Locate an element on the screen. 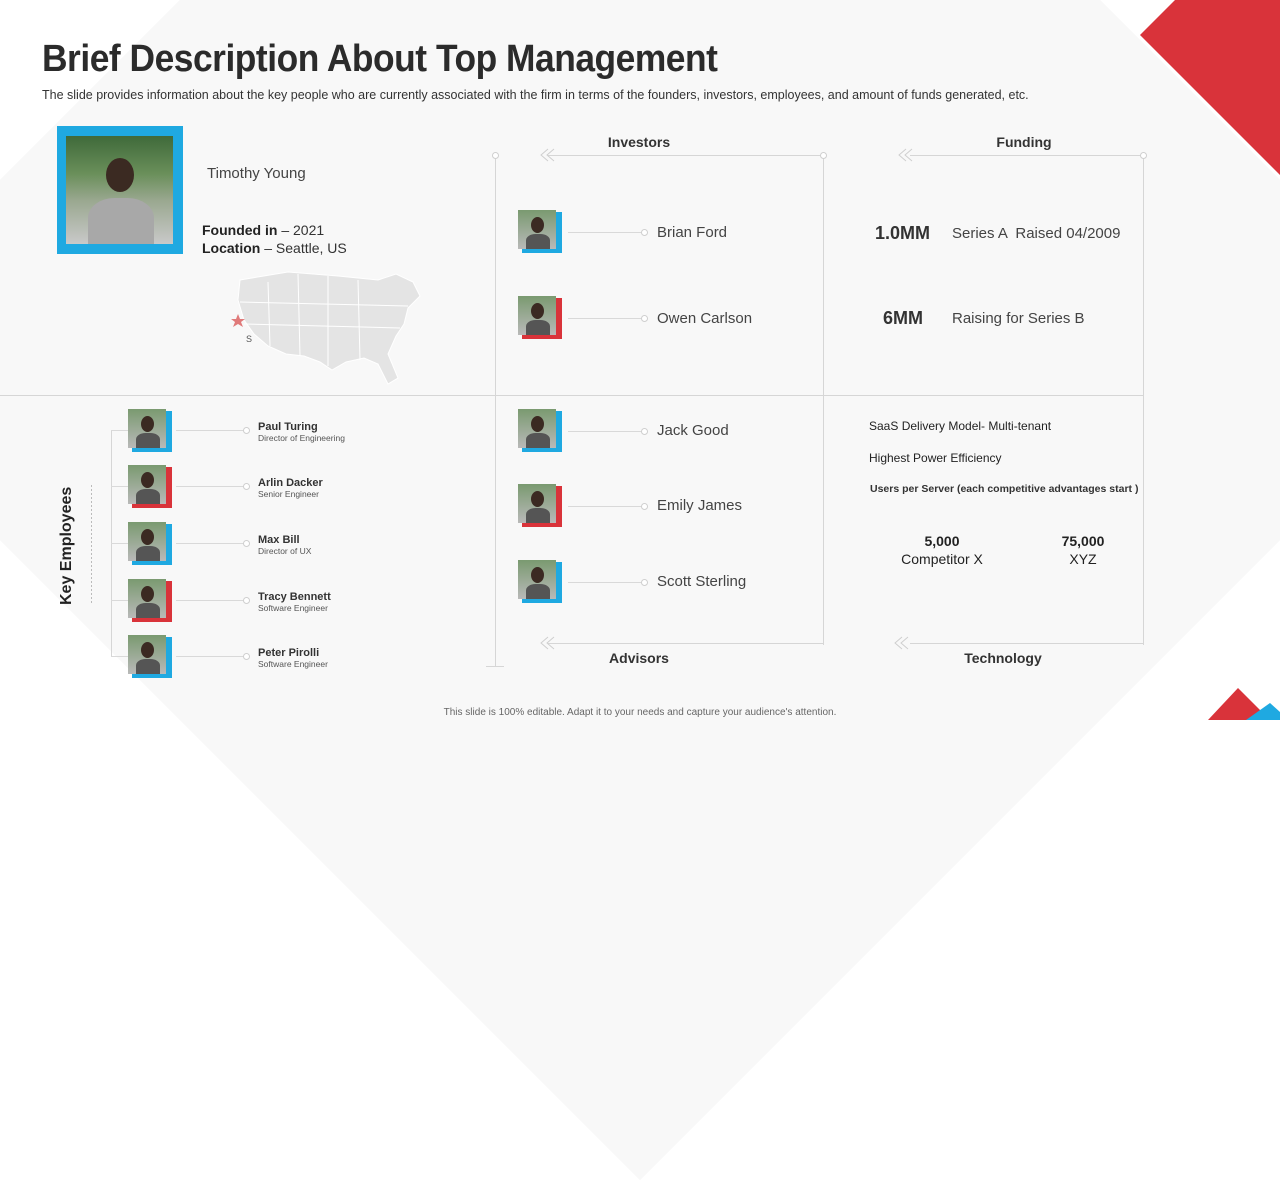 This screenshot has width=1280, height=1180. location-value: – Seattle, US is located at coordinates (303, 248).